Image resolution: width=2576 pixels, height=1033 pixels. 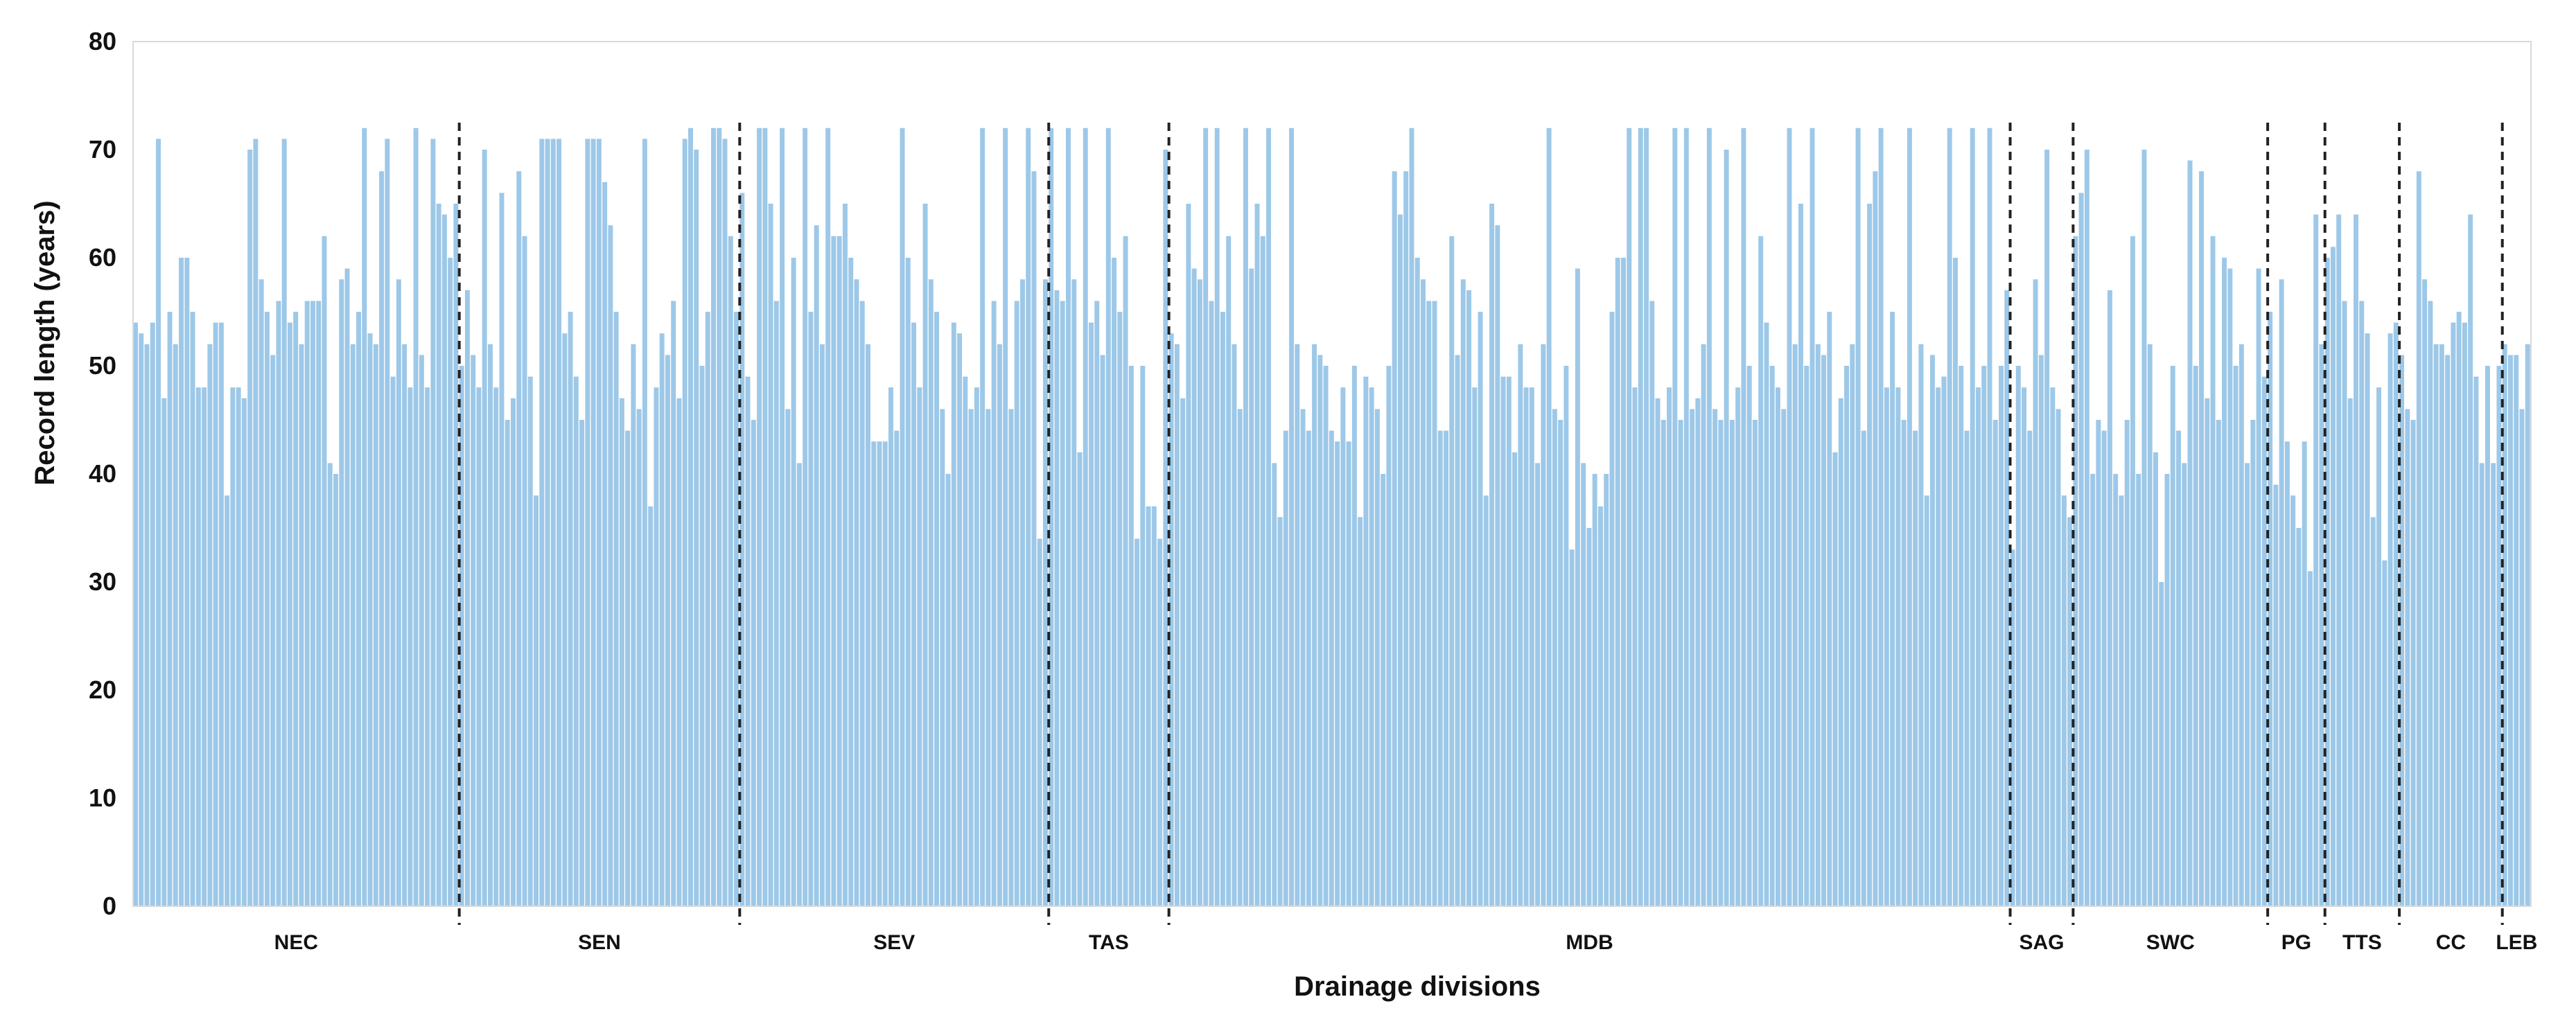 I want to click on y-tick-label: 20, so click(x=102, y=690).